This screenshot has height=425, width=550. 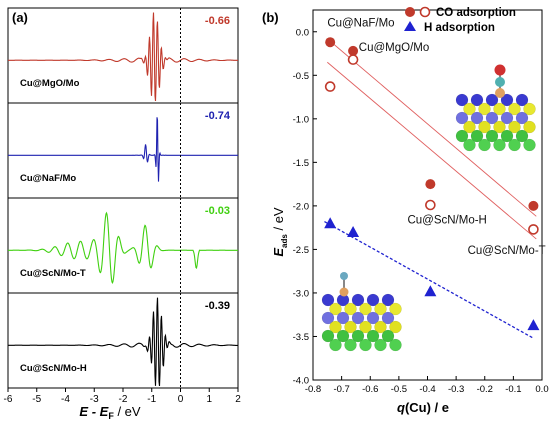 What do you see at coordinates (36, 399) in the screenshot?
I see `x-tick-label: -5` at bounding box center [36, 399].